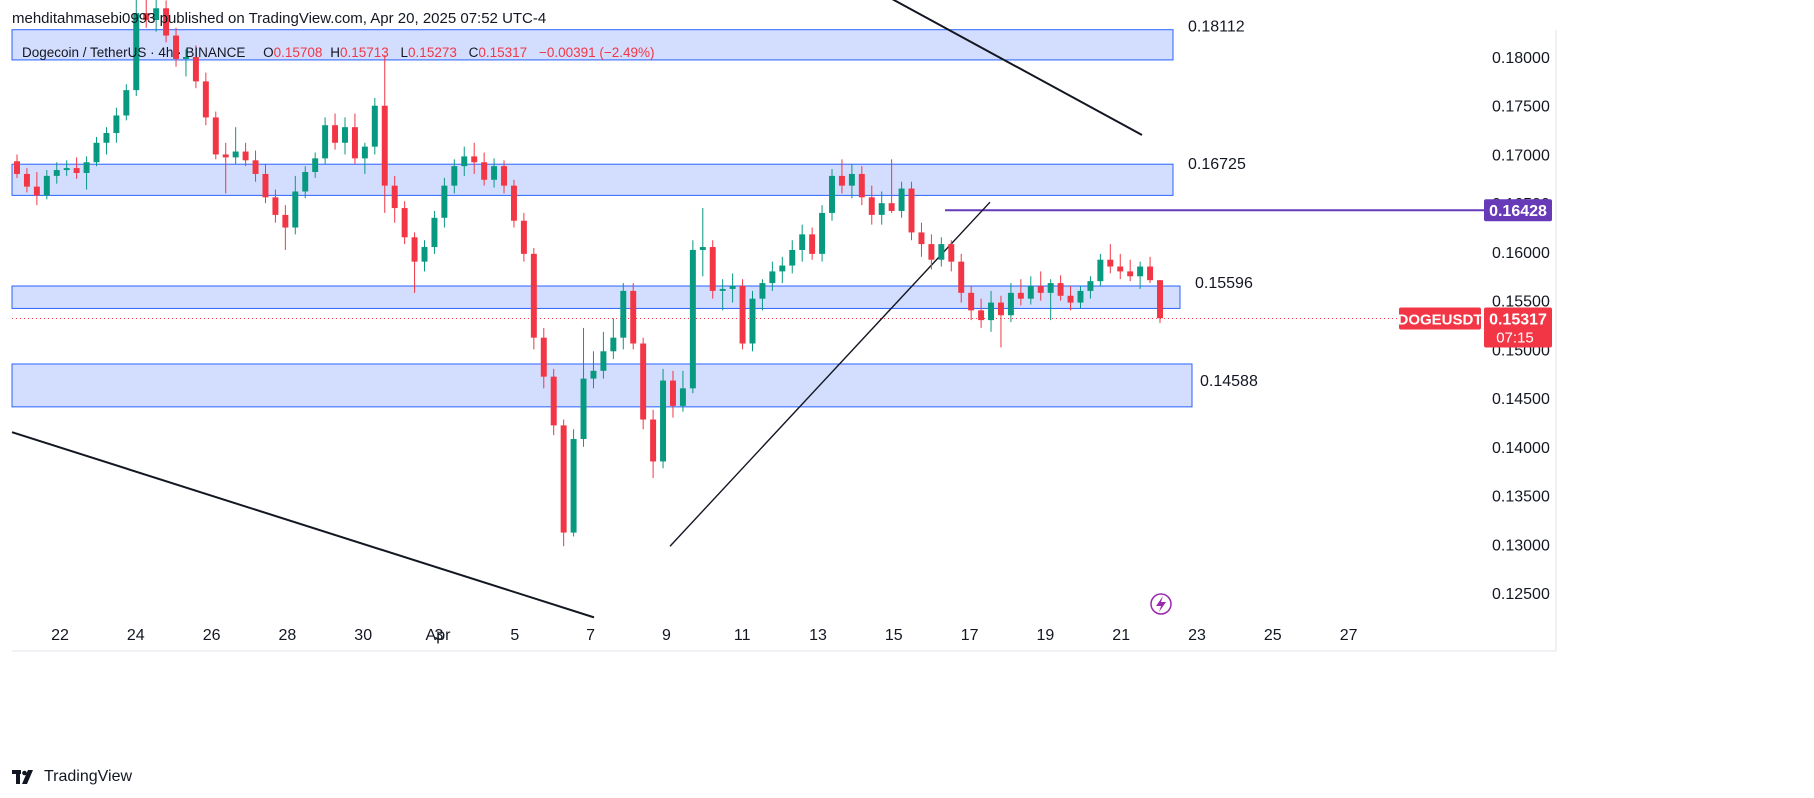  I want to click on symbol-price-badge-text: DOGEUSDT, so click(1439, 319).